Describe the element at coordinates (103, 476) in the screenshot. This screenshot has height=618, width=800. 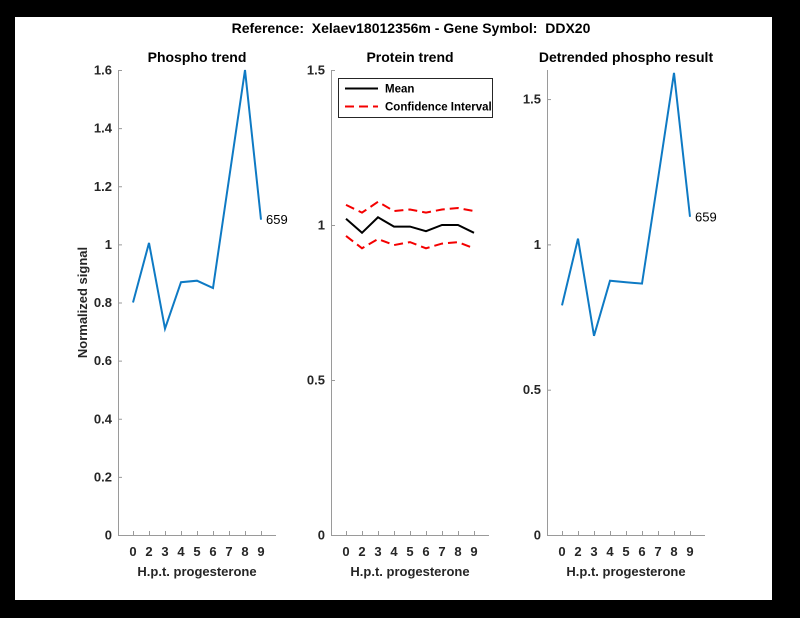
I see `y-tick-label: 0.2` at that location.